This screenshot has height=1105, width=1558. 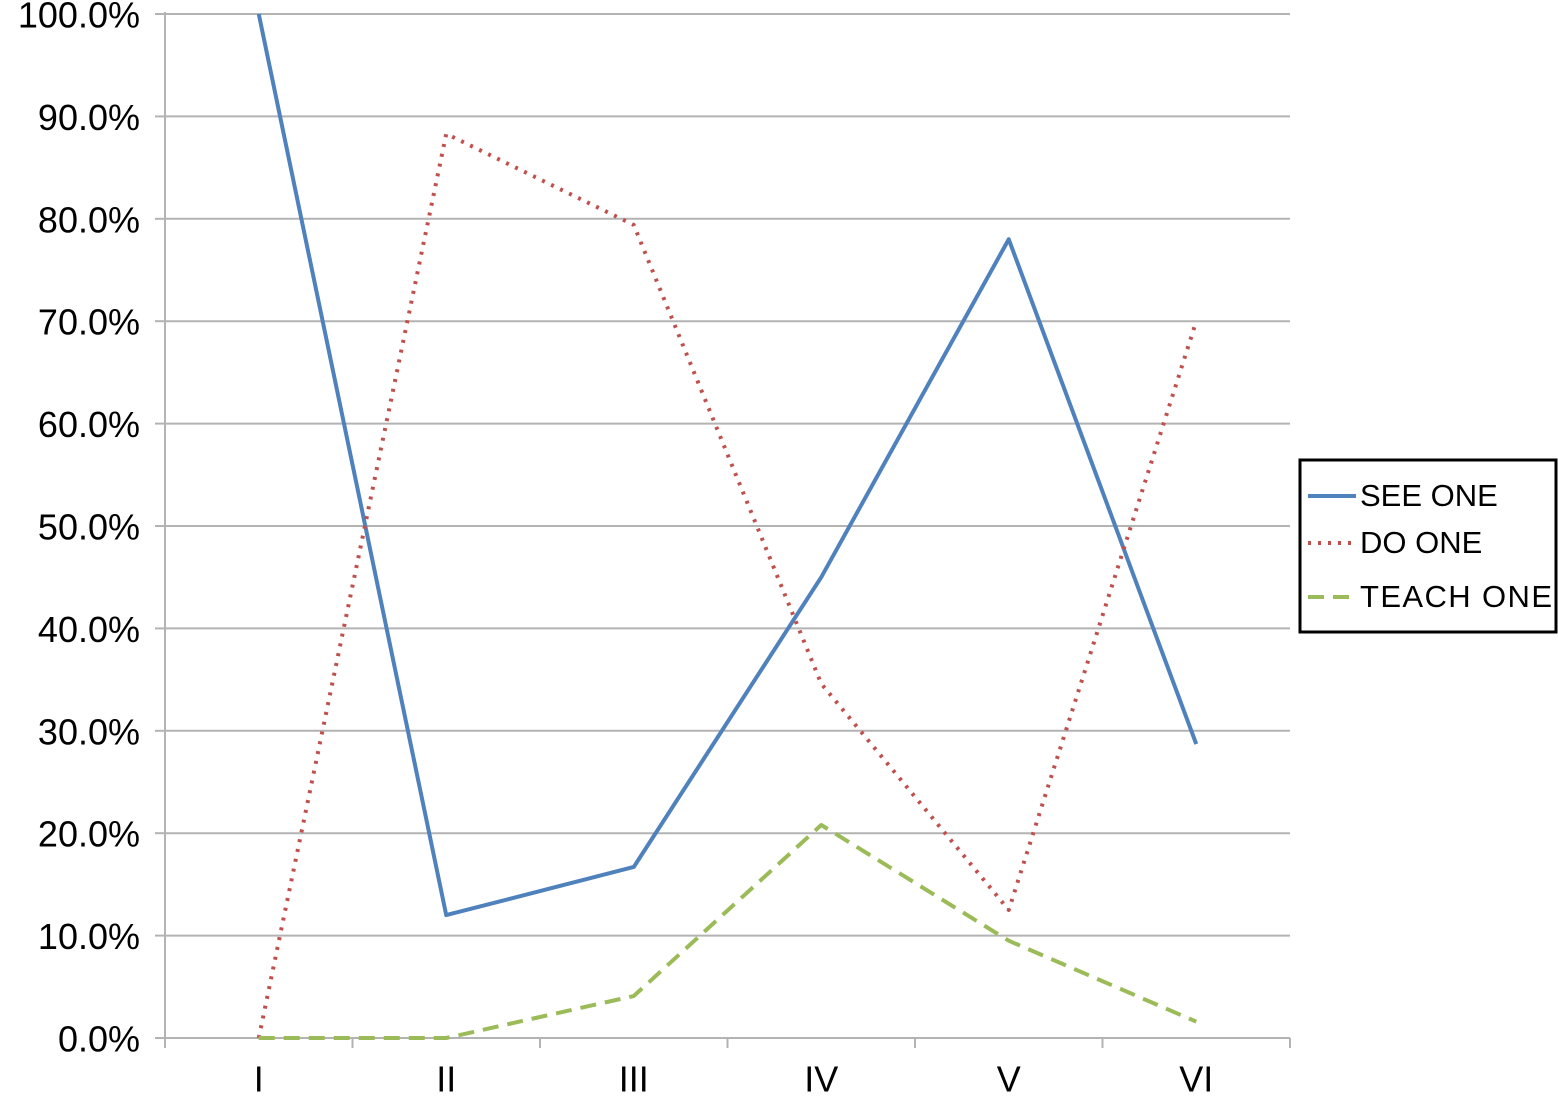 What do you see at coordinates (99, 1039) in the screenshot?
I see `y-tick-label: 0.0%` at bounding box center [99, 1039].